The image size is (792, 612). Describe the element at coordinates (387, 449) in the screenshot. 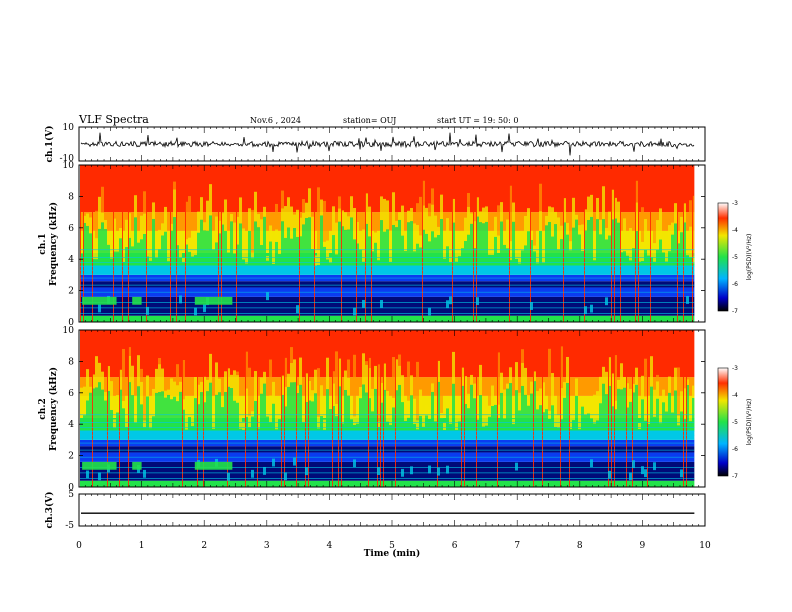

I see `spectrogram-band` at that location.